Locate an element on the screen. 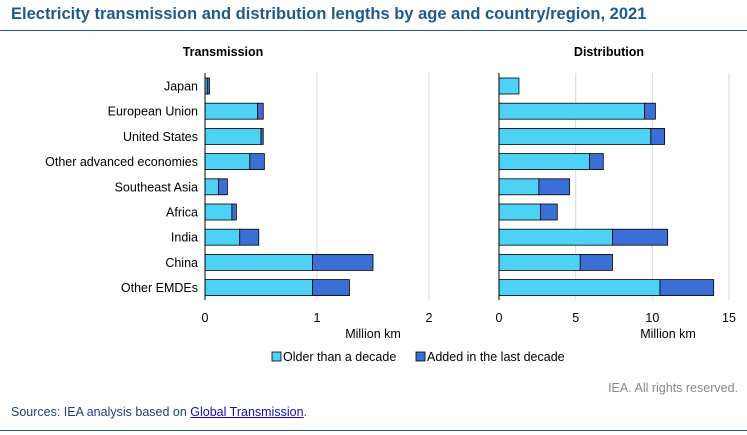  transmission-tick-label: 1 is located at coordinates (317, 318).